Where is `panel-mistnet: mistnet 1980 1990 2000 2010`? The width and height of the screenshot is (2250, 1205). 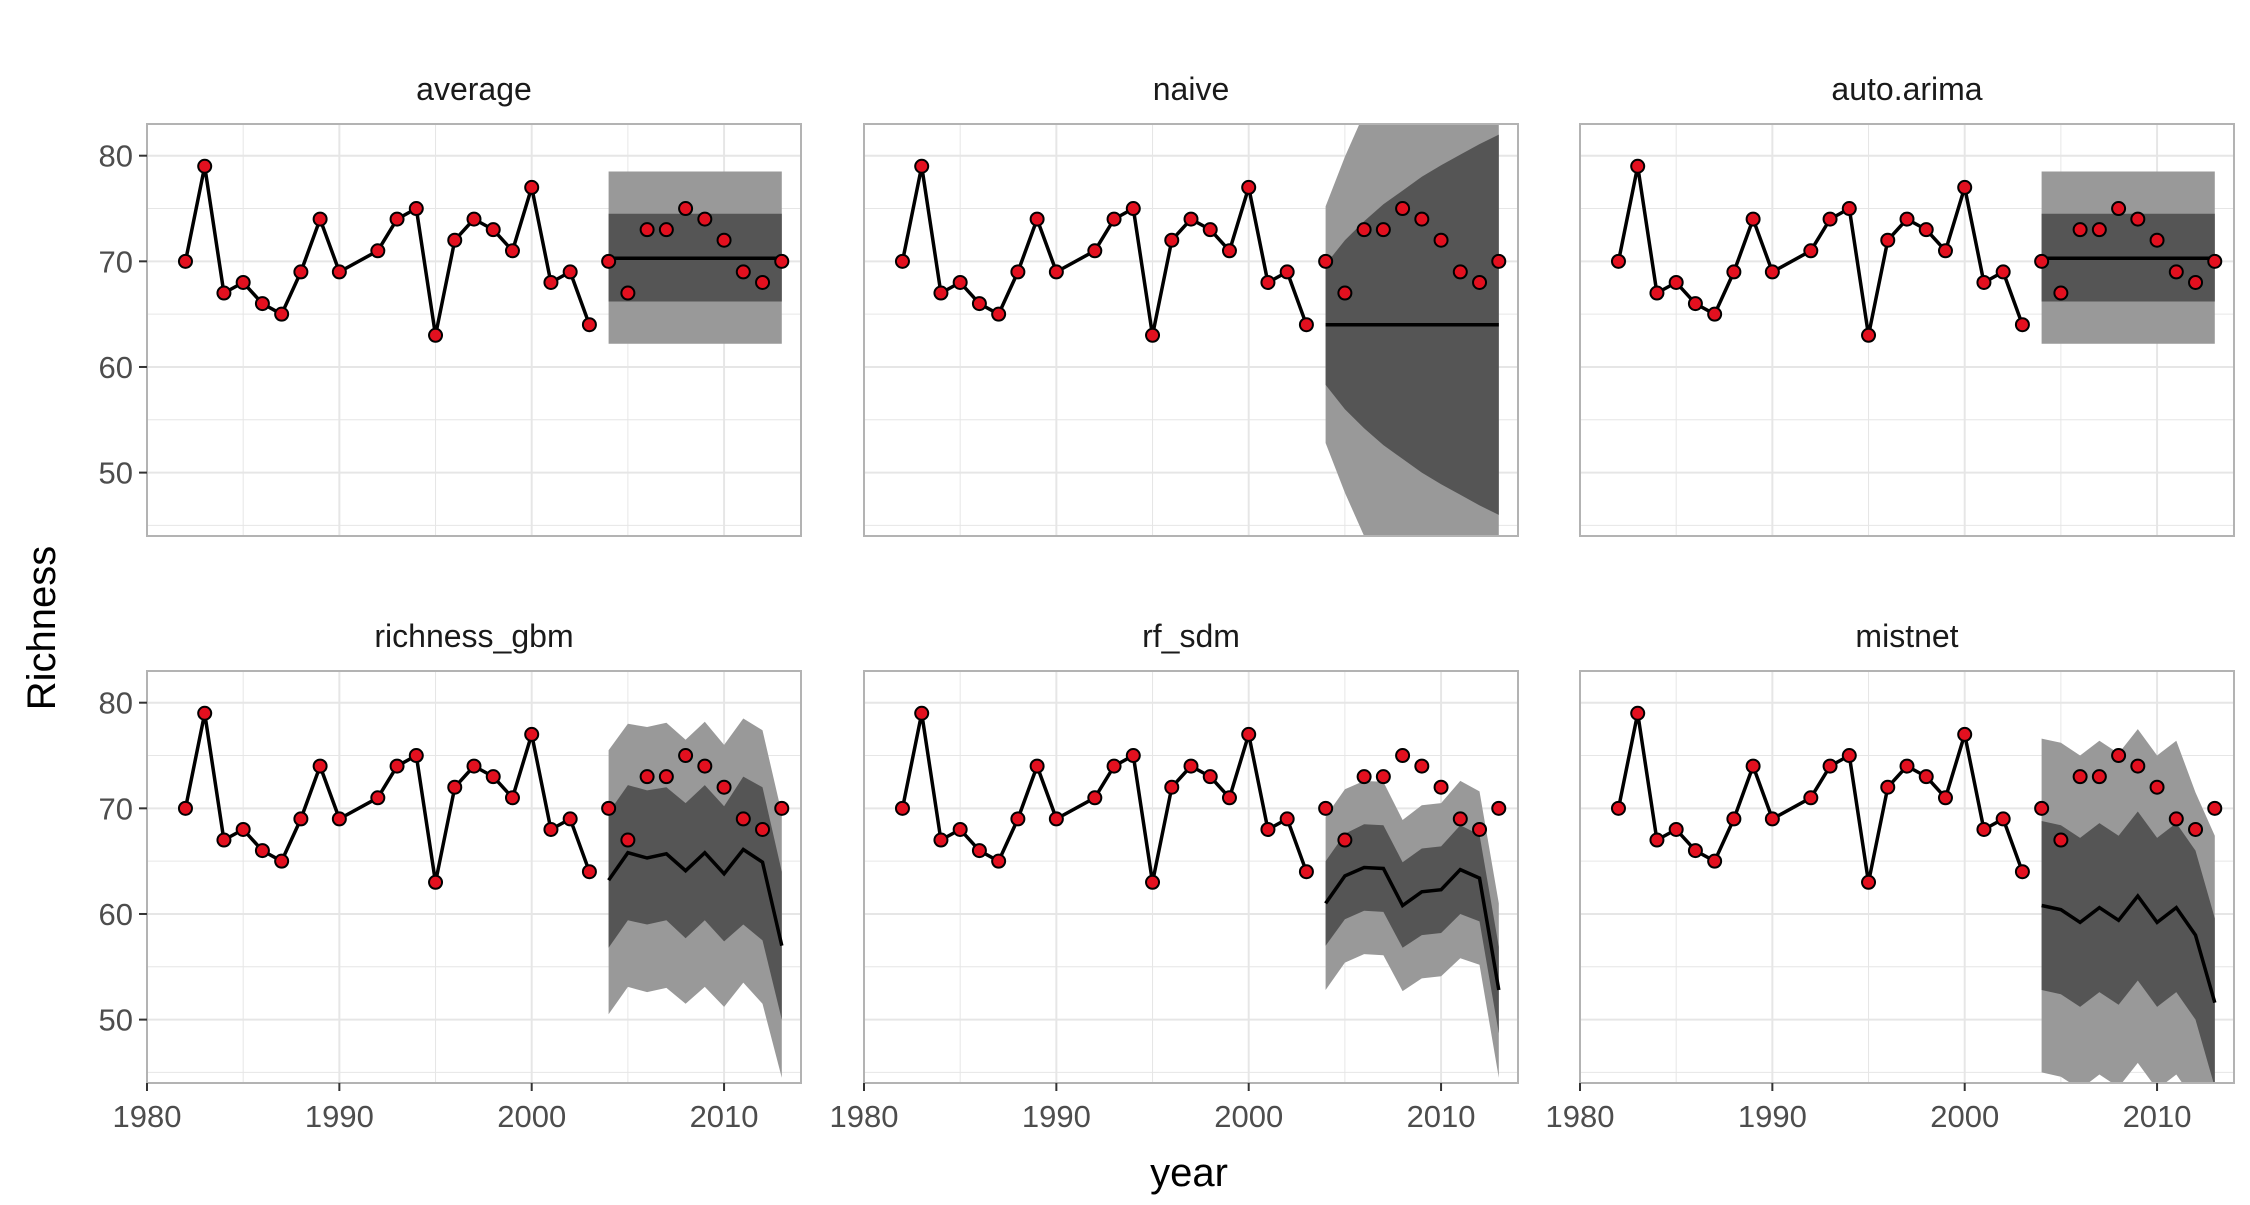 panel-mistnet: mistnet 1980 1990 2000 2010 is located at coordinates (1890, 876).